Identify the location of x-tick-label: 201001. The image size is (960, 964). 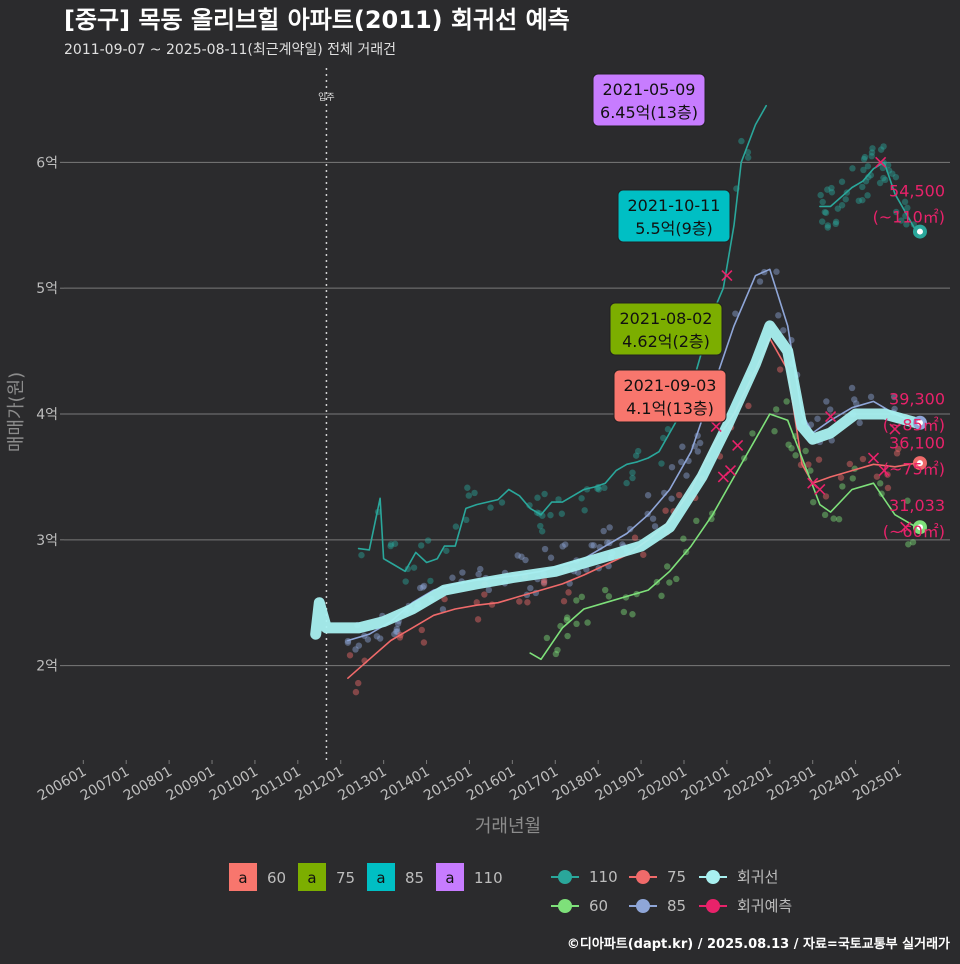
(234, 784).